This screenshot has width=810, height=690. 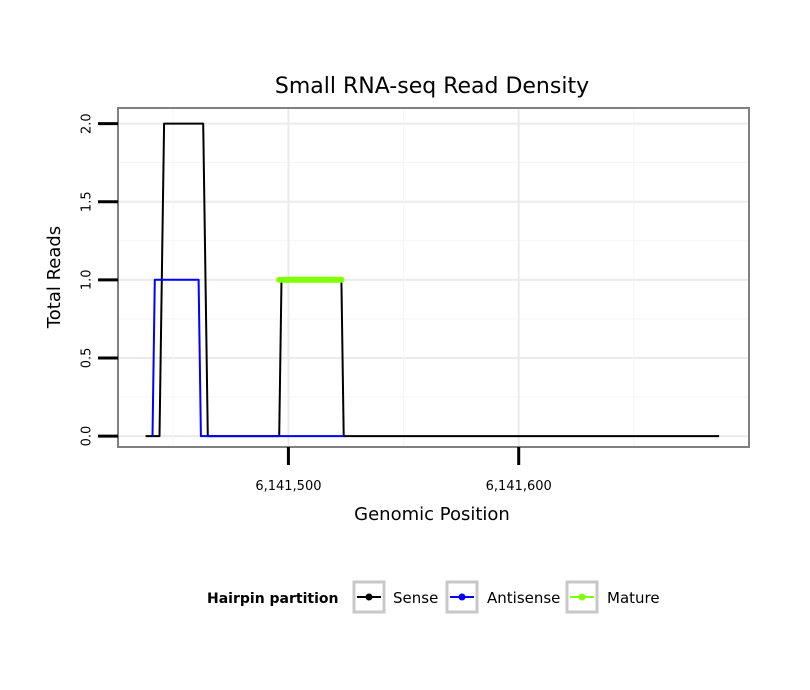 I want to click on legend-label: Antisense, so click(x=523, y=598).